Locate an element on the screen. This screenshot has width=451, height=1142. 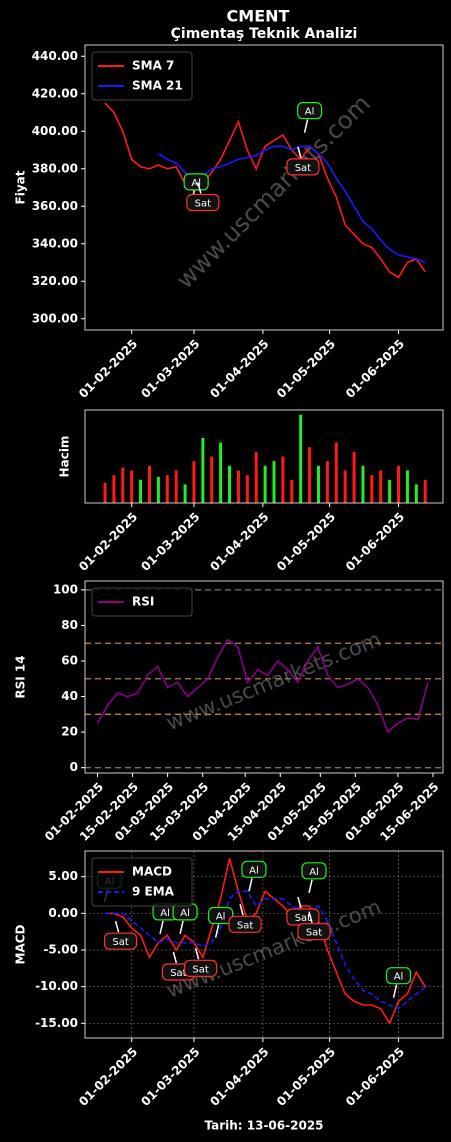
legend-label: RSI is located at coordinates (143, 602).